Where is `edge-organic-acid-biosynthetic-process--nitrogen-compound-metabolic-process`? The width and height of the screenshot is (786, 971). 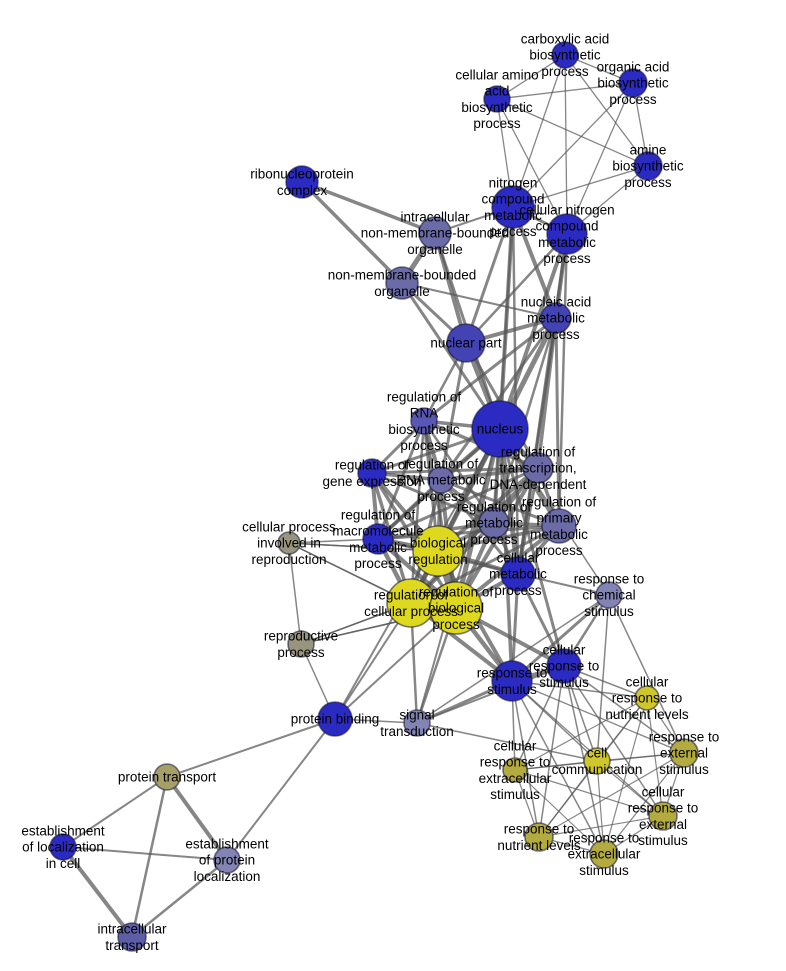
edge-organic-acid-biosynthetic-process--nitrogen-compound-metabolic-process is located at coordinates (573, 145).